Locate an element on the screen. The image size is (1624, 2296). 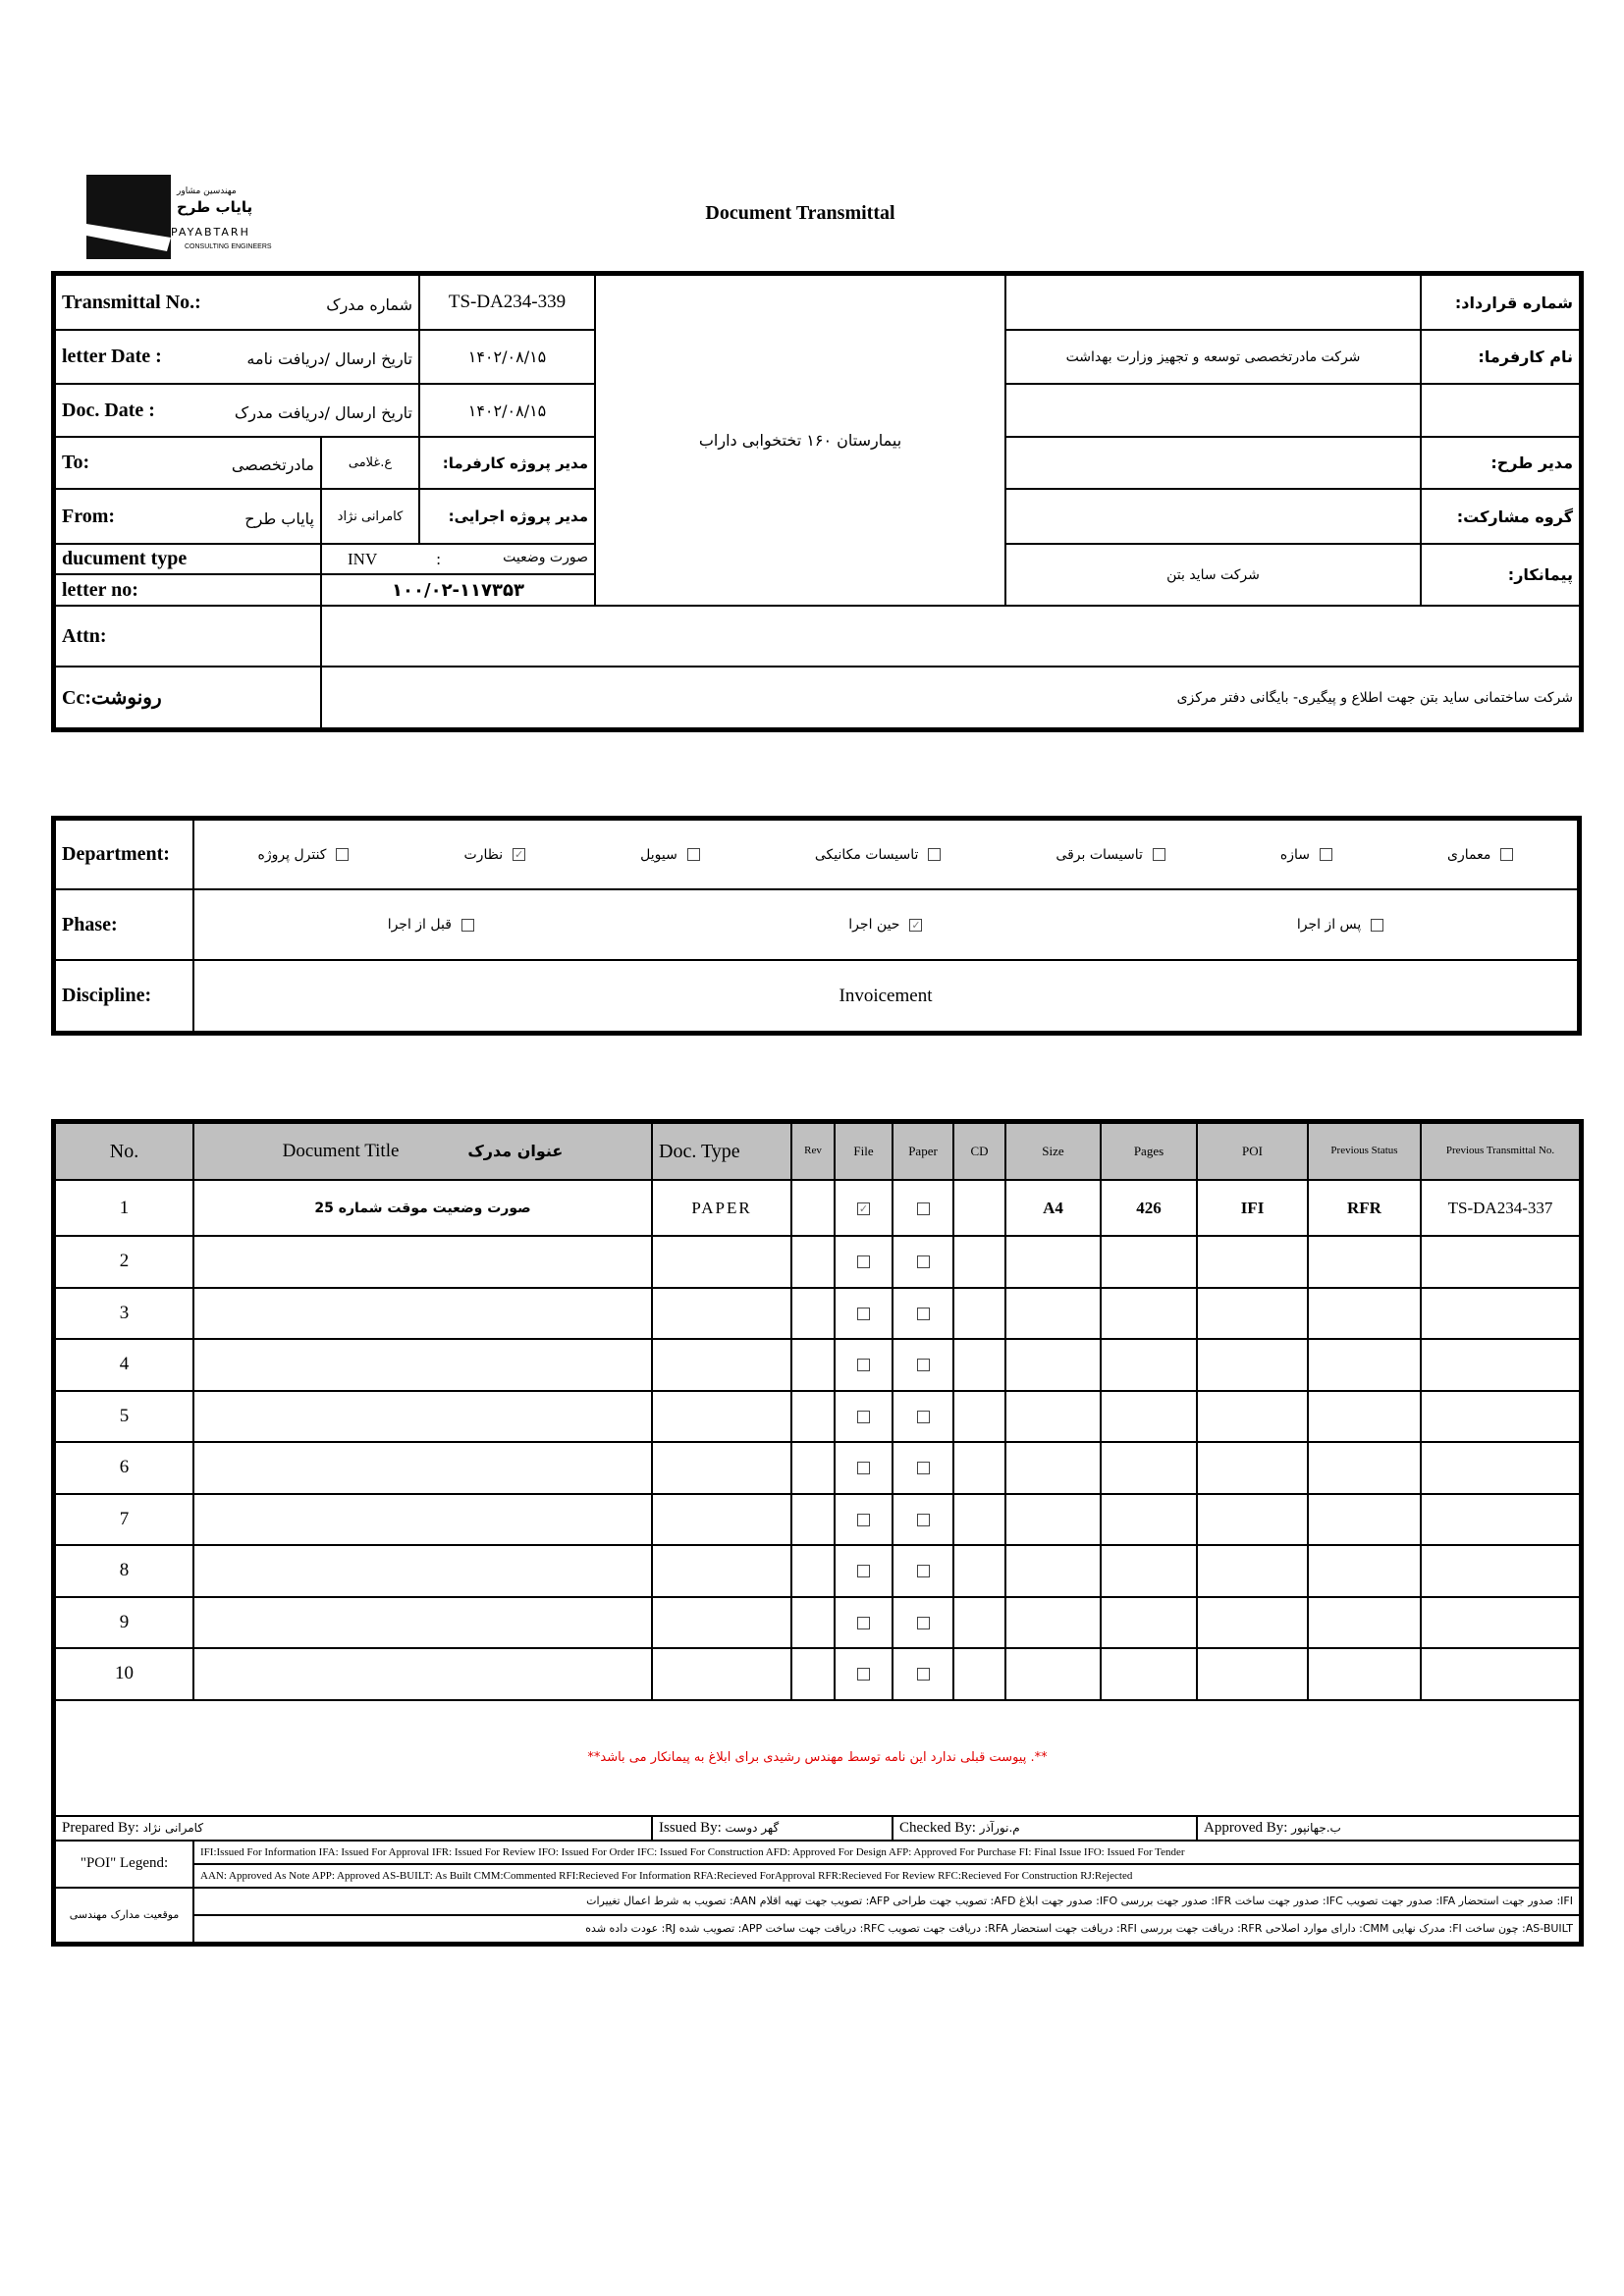
phase-option-label: حین اجرا is located at coordinates (874, 925).